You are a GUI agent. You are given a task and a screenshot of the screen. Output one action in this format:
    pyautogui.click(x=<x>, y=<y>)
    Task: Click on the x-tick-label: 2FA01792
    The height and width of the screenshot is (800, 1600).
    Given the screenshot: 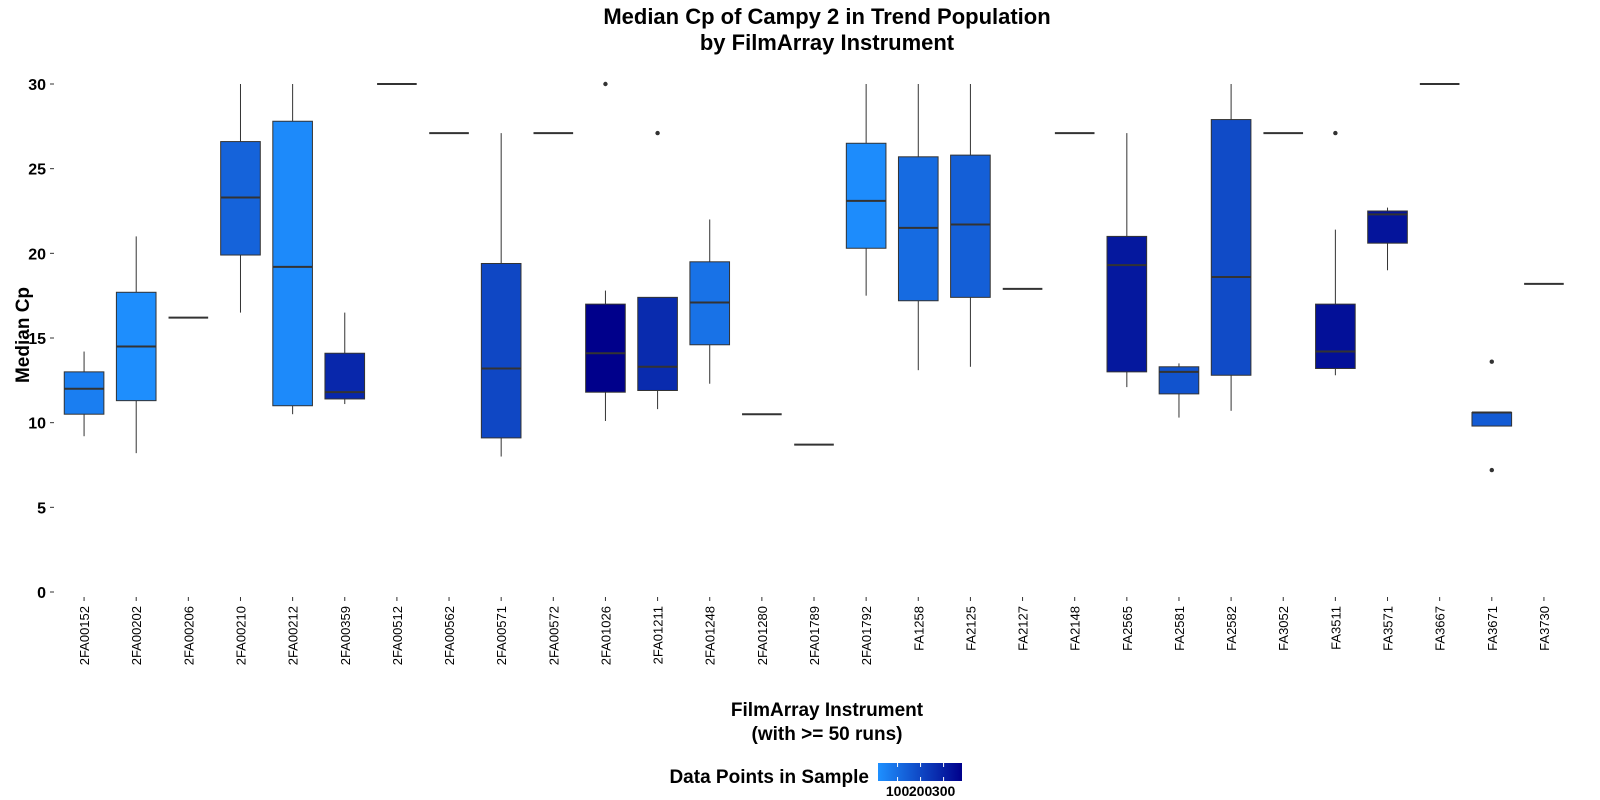 What is the action you would take?
    pyautogui.click(x=866, y=635)
    